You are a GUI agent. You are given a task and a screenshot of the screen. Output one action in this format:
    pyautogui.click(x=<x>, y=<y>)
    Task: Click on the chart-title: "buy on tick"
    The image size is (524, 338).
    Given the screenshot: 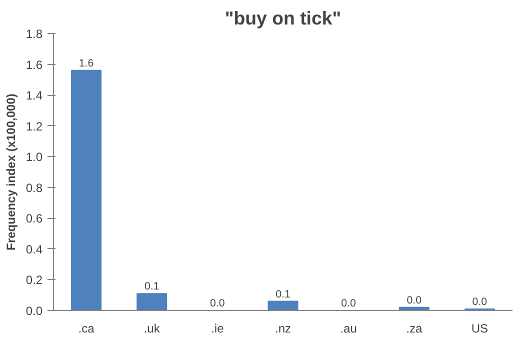 What is the action you would take?
    pyautogui.click(x=283, y=18)
    